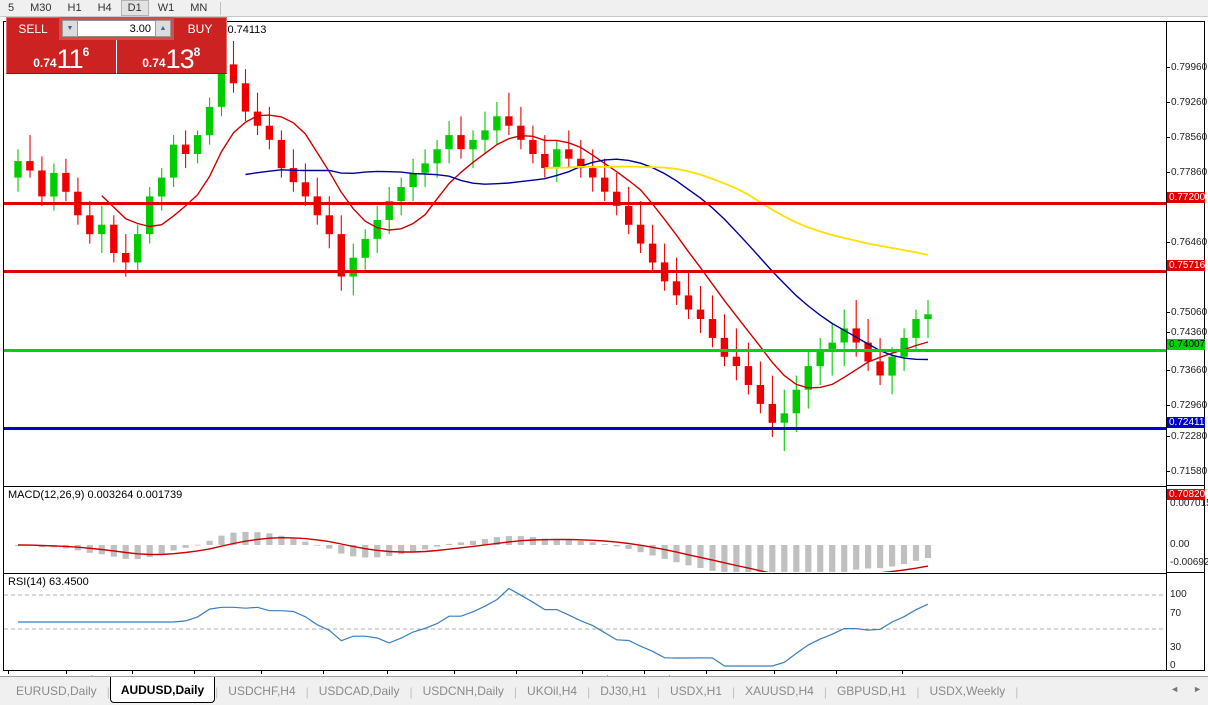 The height and width of the screenshot is (705, 1208). What do you see at coordinates (736, 210) in the screenshot?
I see `ma-yellow-line` at bounding box center [736, 210].